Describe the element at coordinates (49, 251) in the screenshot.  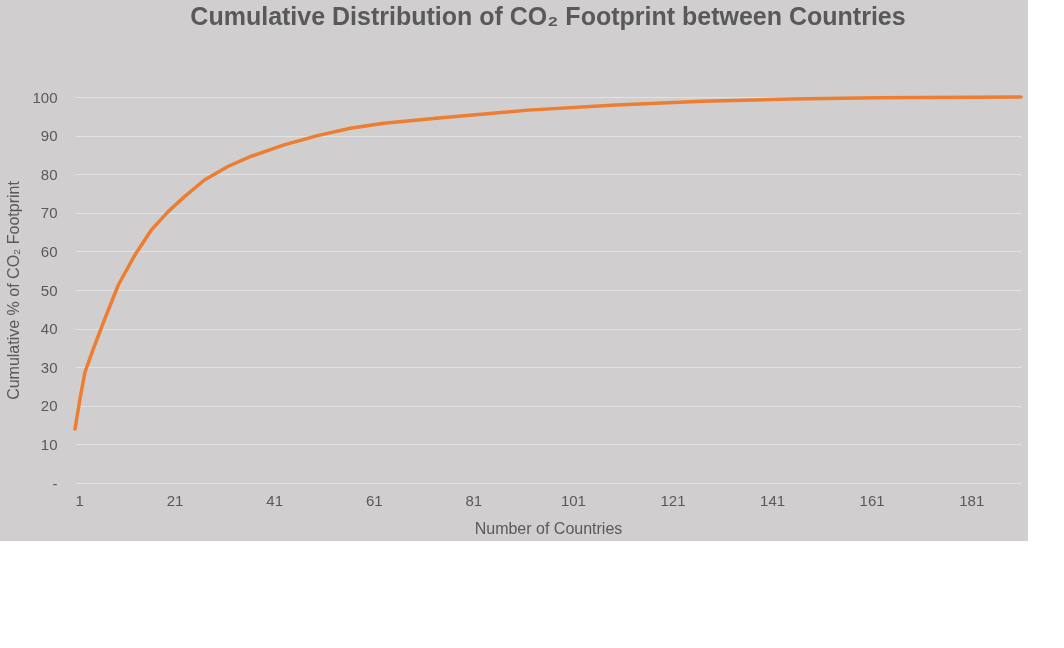
I see `y-tick-label: 60` at that location.